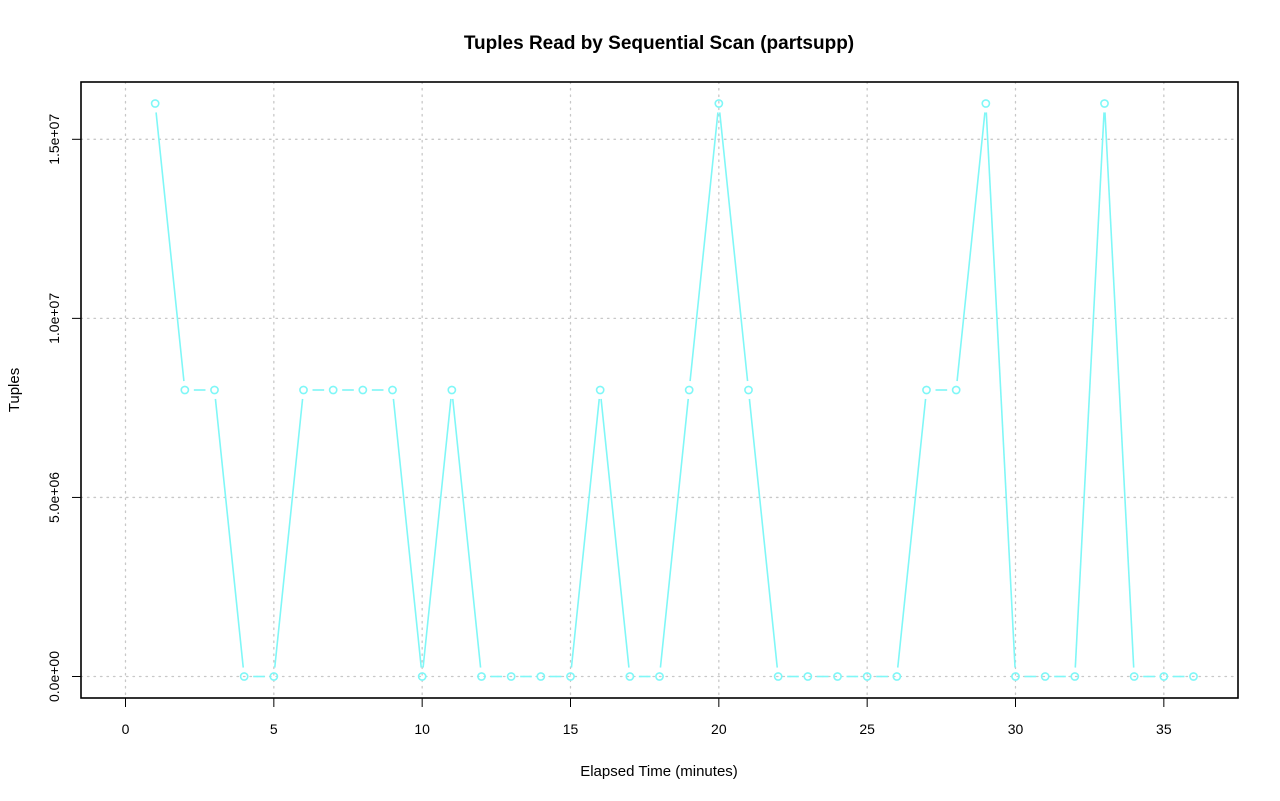 The image size is (1280, 801). Describe the element at coordinates (719, 729) in the screenshot. I see `x-tick-label: 20` at that location.